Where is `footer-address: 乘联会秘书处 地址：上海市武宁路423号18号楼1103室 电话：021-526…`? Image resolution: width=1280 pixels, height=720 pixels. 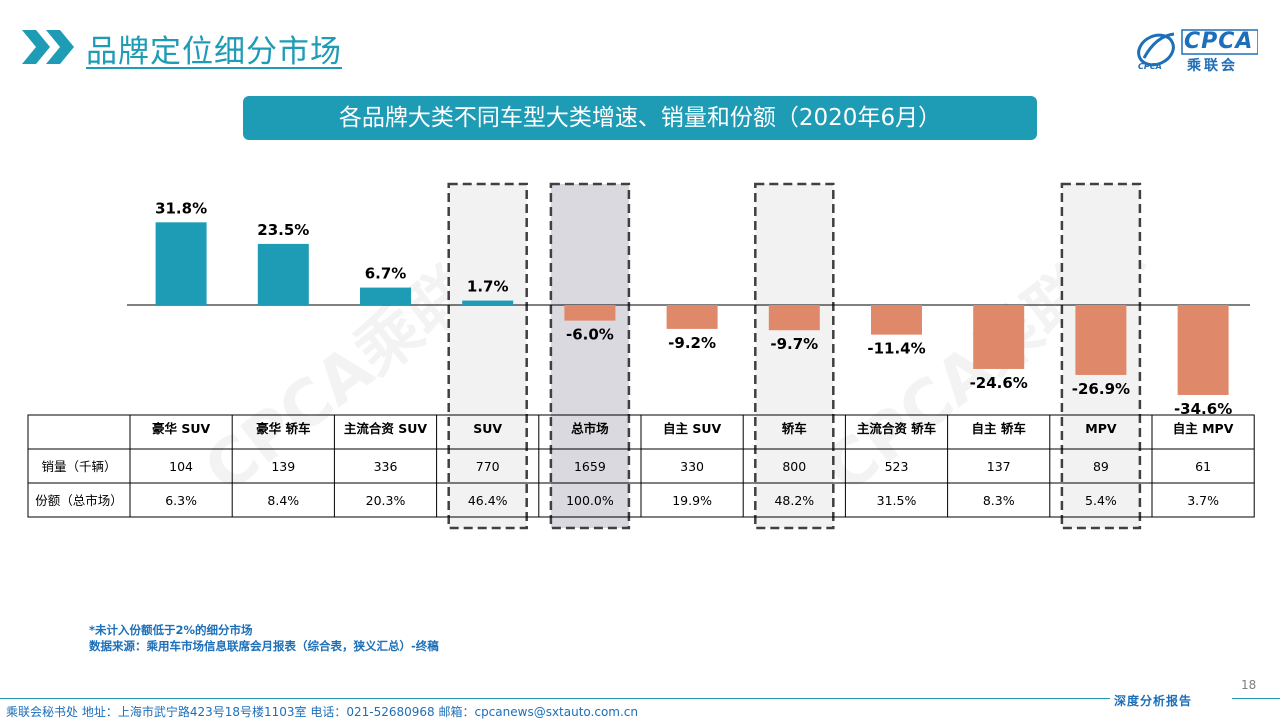 footer-address: 乘联会秘书处 地址：上海市武宁路423号18号楼1103室 电话：021-526… is located at coordinates (322, 712).